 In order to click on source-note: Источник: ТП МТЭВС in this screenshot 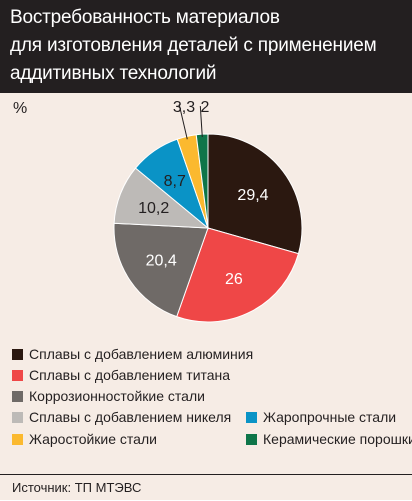, I will do `click(77, 487)`.